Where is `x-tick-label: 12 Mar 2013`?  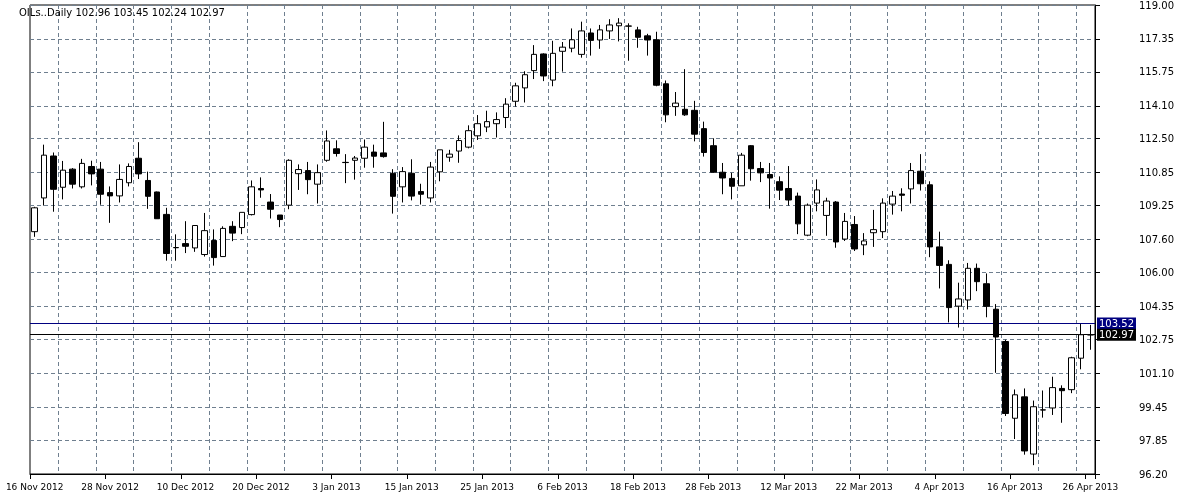 x-tick-label: 12 Mar 2013 is located at coordinates (789, 486).